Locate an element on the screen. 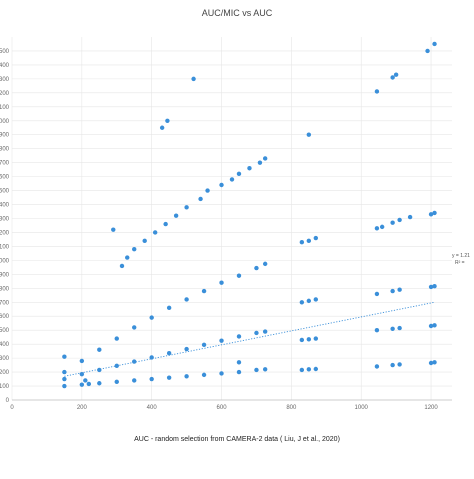 This screenshot has width=474, height=479. y-tick-label: 1400 is located at coordinates (5, 206).